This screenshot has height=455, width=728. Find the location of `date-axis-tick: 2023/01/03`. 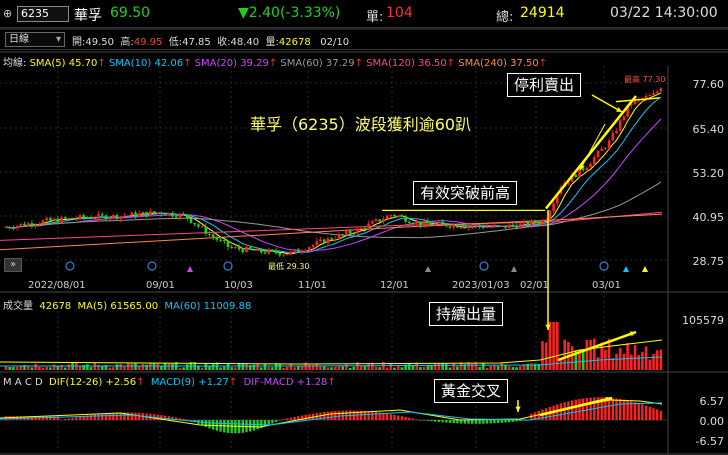

date-axis-tick: 2023/01/03 is located at coordinates (481, 285).